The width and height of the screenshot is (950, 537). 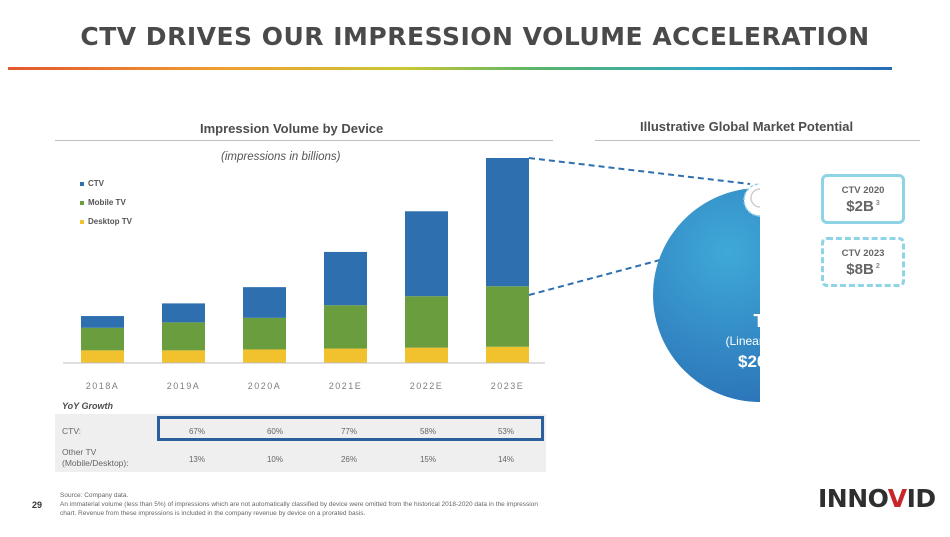 I want to click on ctv-growth-highlight, so click(x=350, y=428).